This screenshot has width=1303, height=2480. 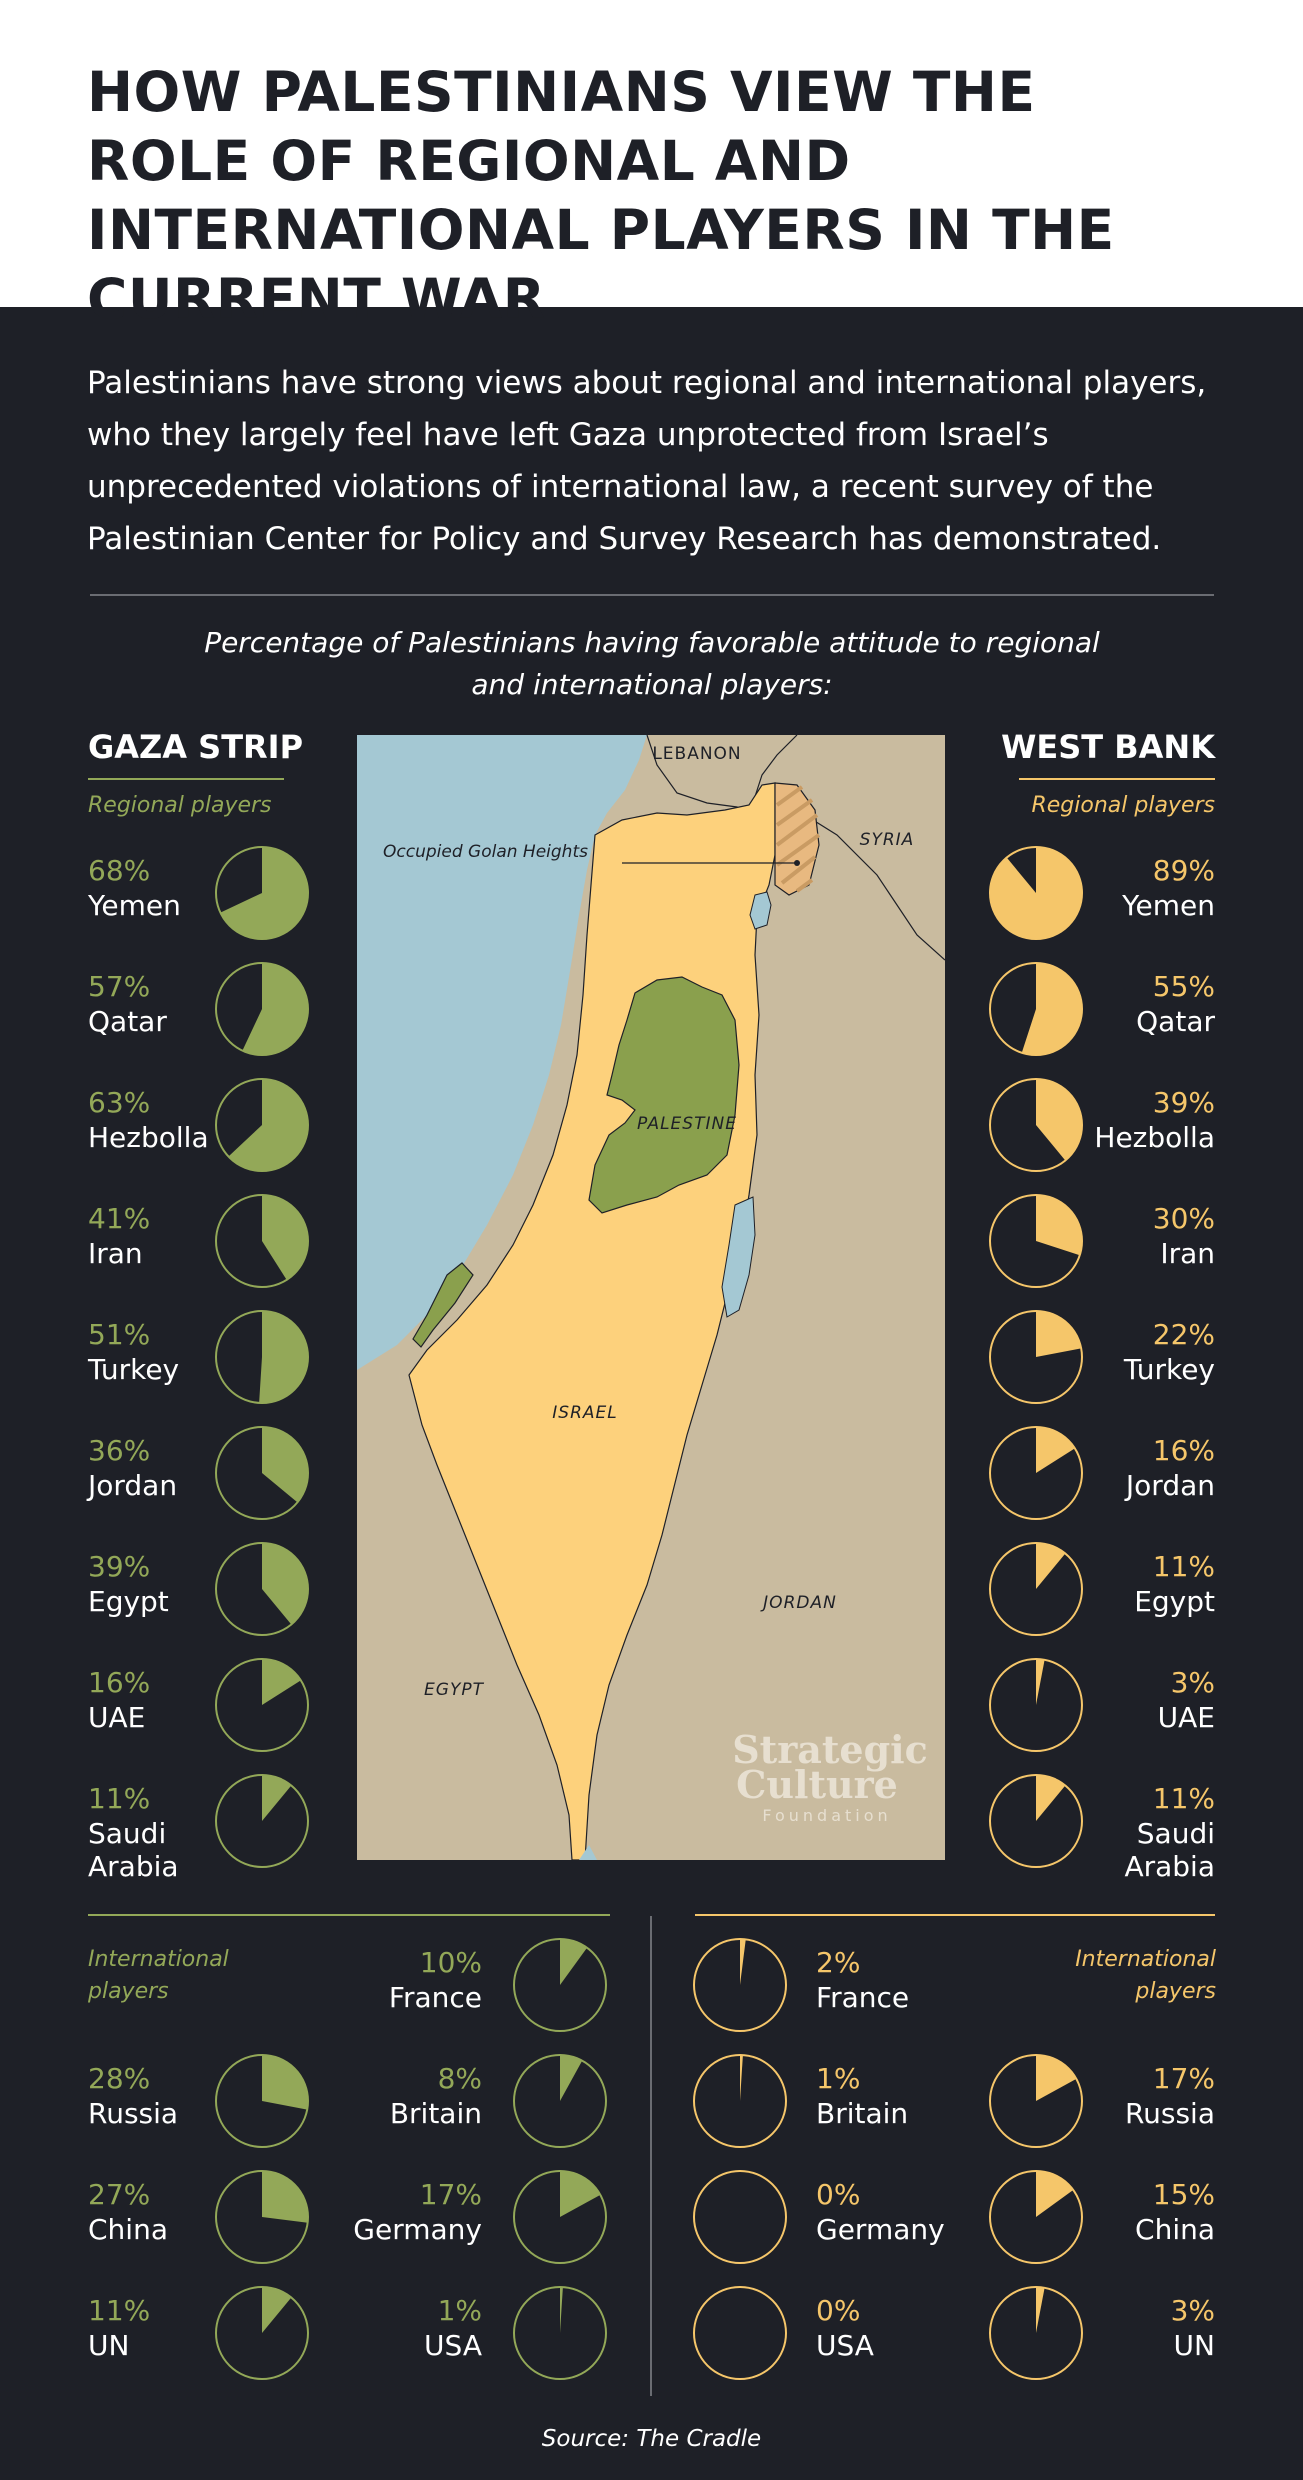 What do you see at coordinates (1051, 1798) in the screenshot?
I see `west-bank-saudi-arabia-slice` at bounding box center [1051, 1798].